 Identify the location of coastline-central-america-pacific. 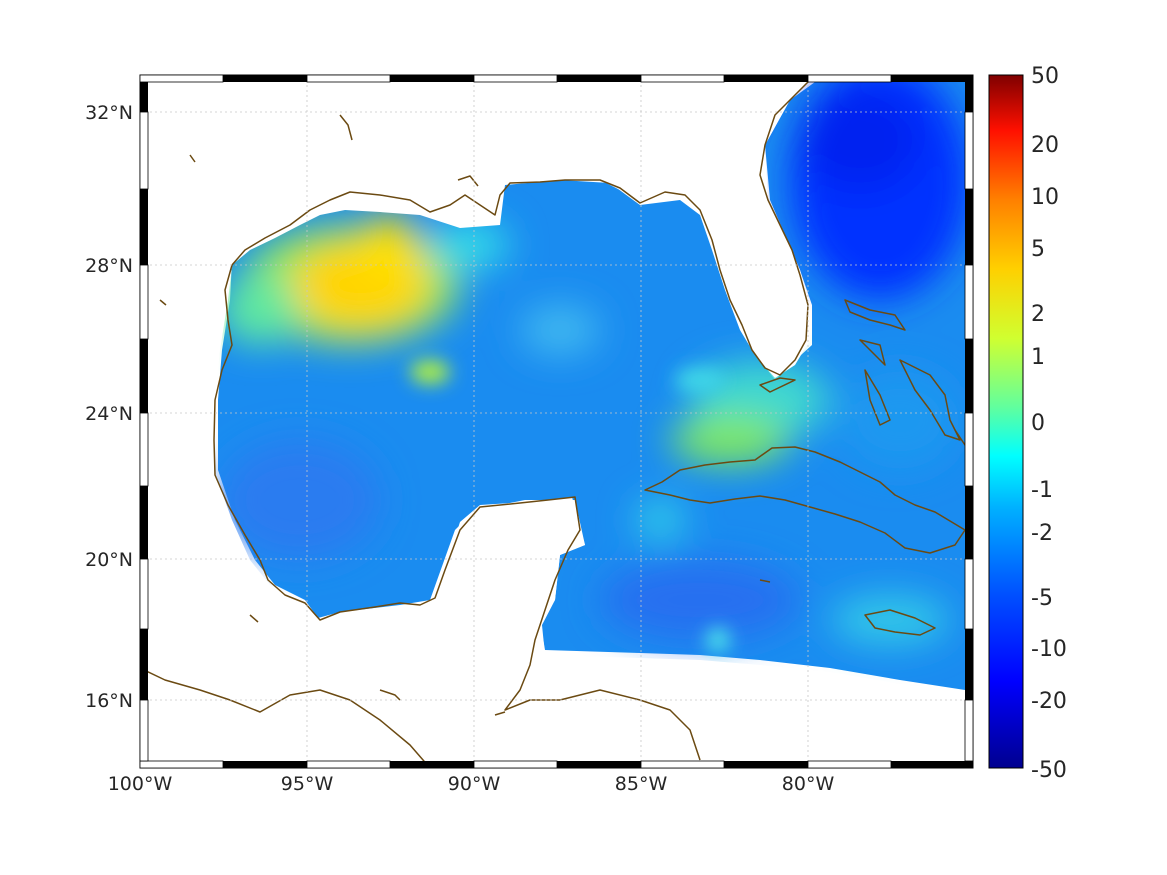
(285, 717).